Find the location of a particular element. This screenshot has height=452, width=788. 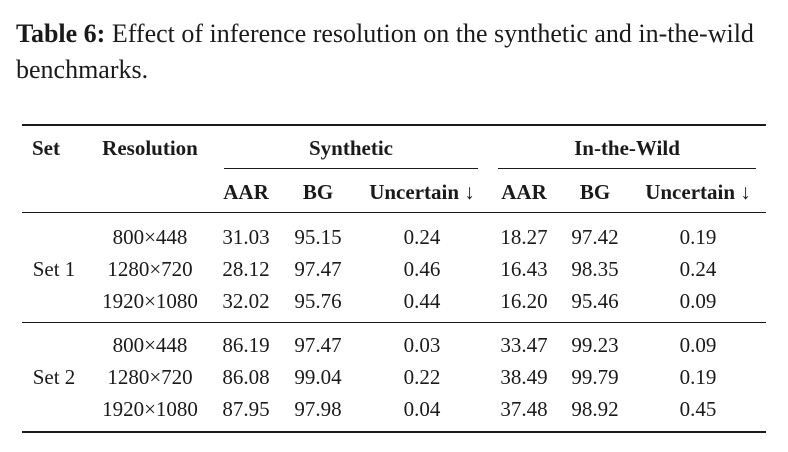

header-synthetic-uncertain: Uncertain ↓ is located at coordinates (422, 192).